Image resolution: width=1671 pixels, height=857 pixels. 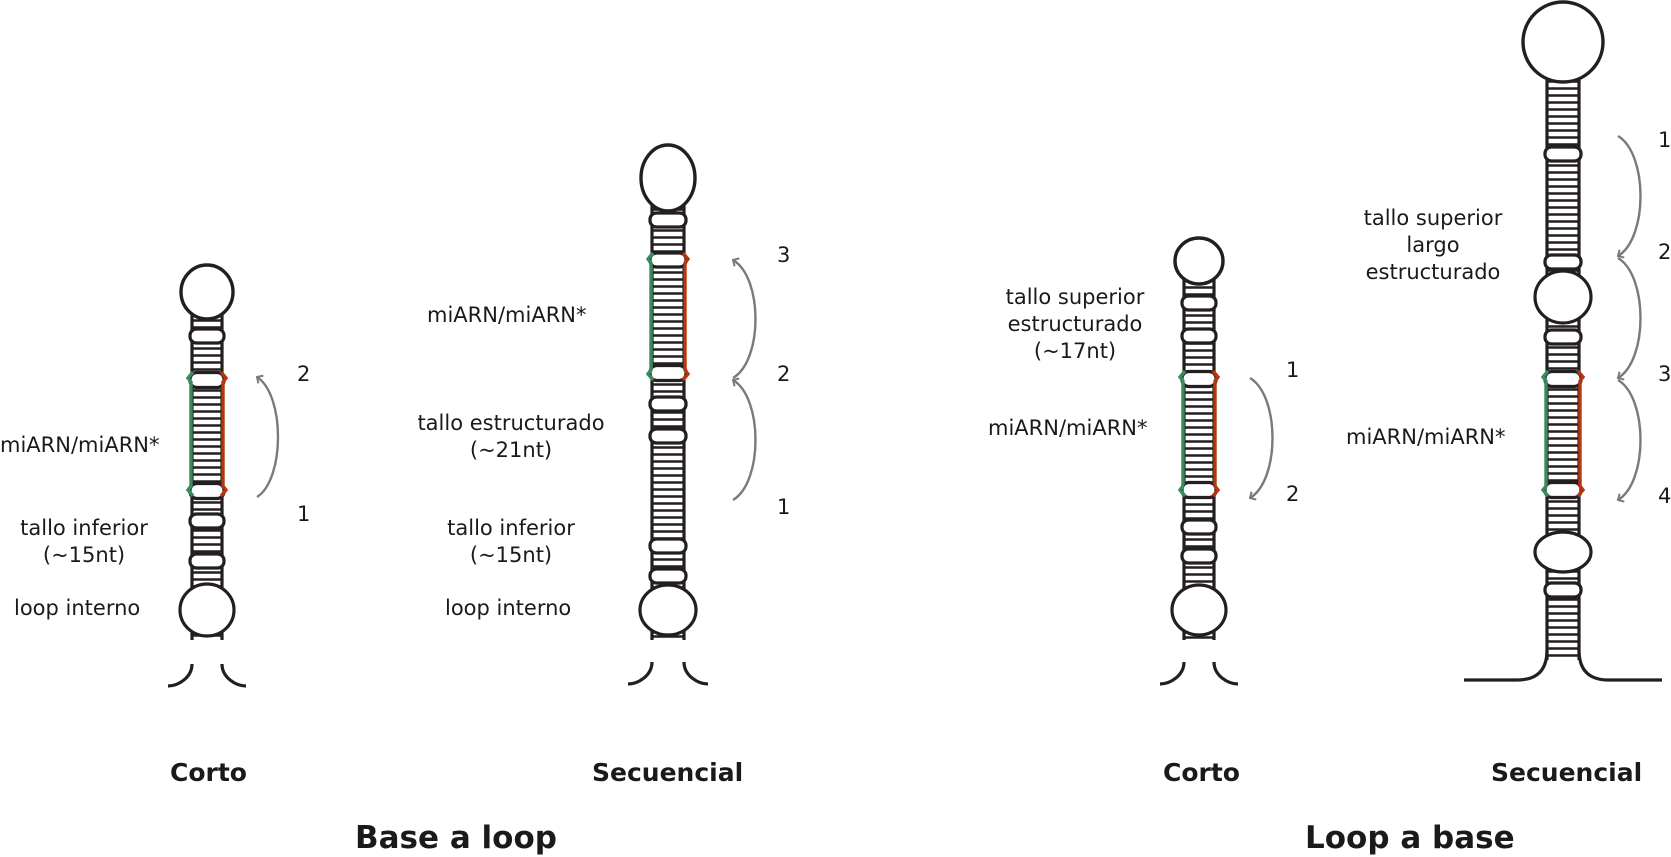 What do you see at coordinates (1664, 496) in the screenshot?
I see `step-number: 4` at bounding box center [1664, 496].